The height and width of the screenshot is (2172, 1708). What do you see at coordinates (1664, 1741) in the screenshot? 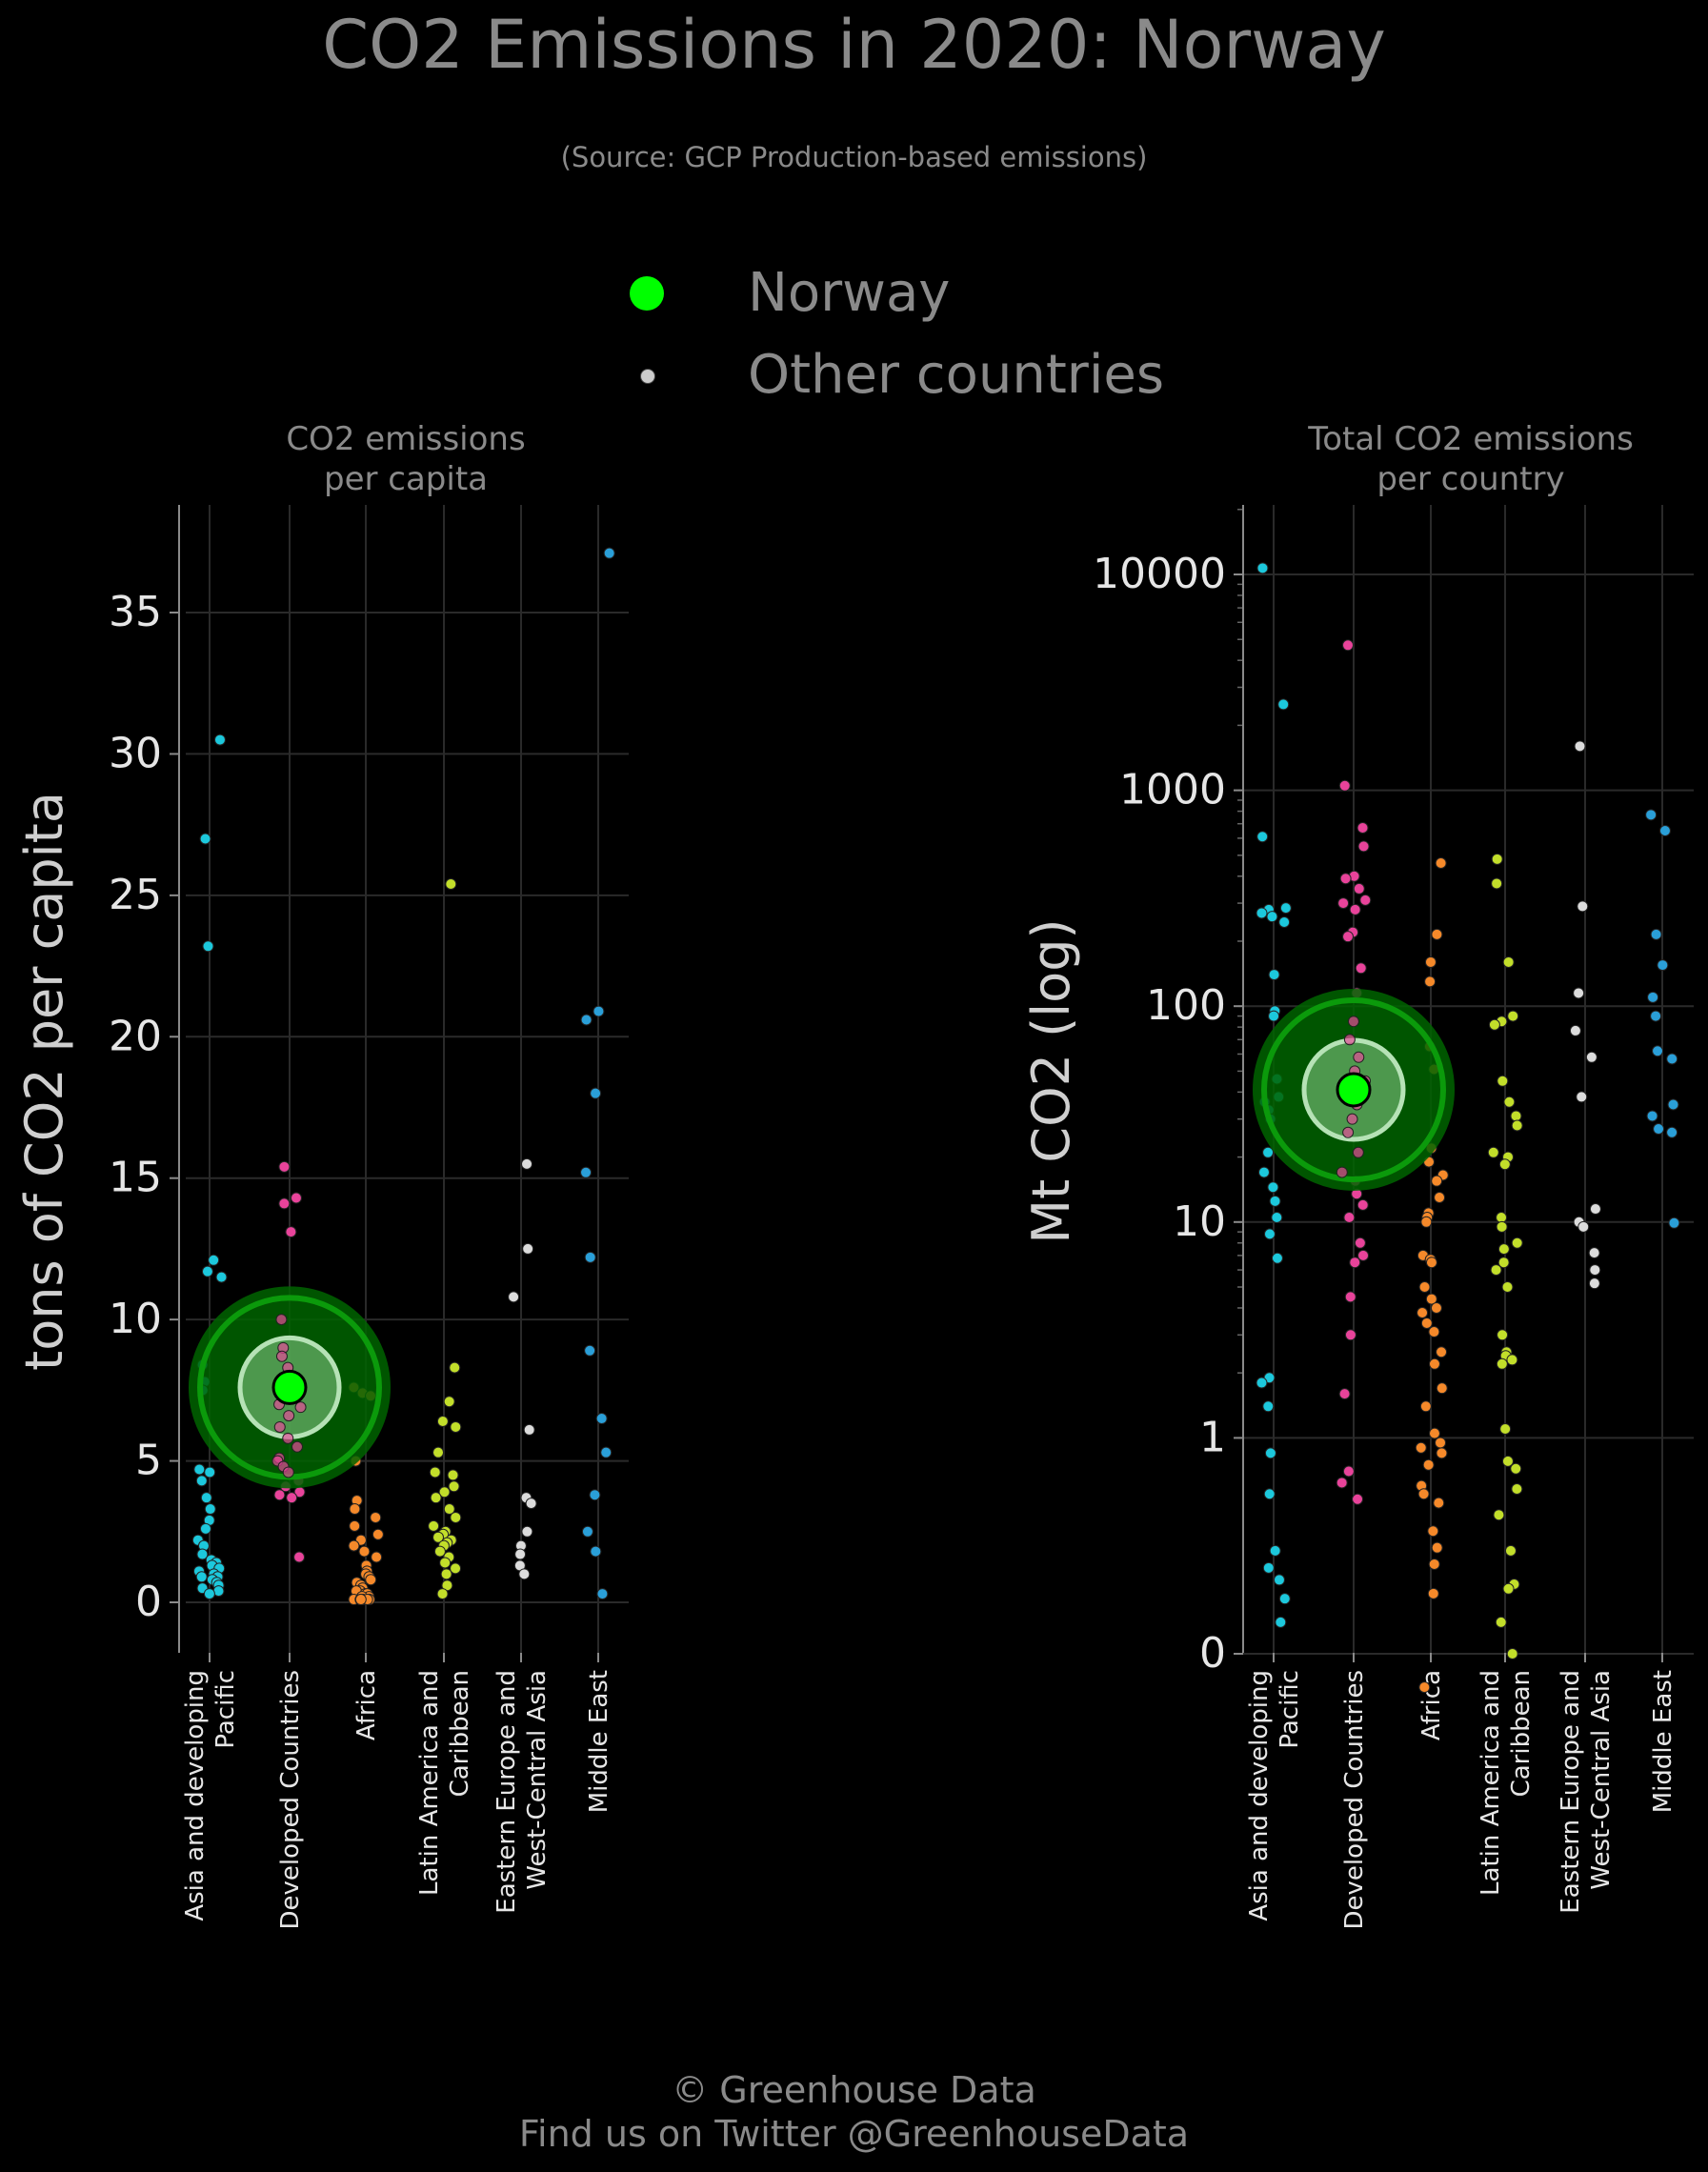
I see `x-tick-label-middle-east: Middle East` at bounding box center [1664, 1741].